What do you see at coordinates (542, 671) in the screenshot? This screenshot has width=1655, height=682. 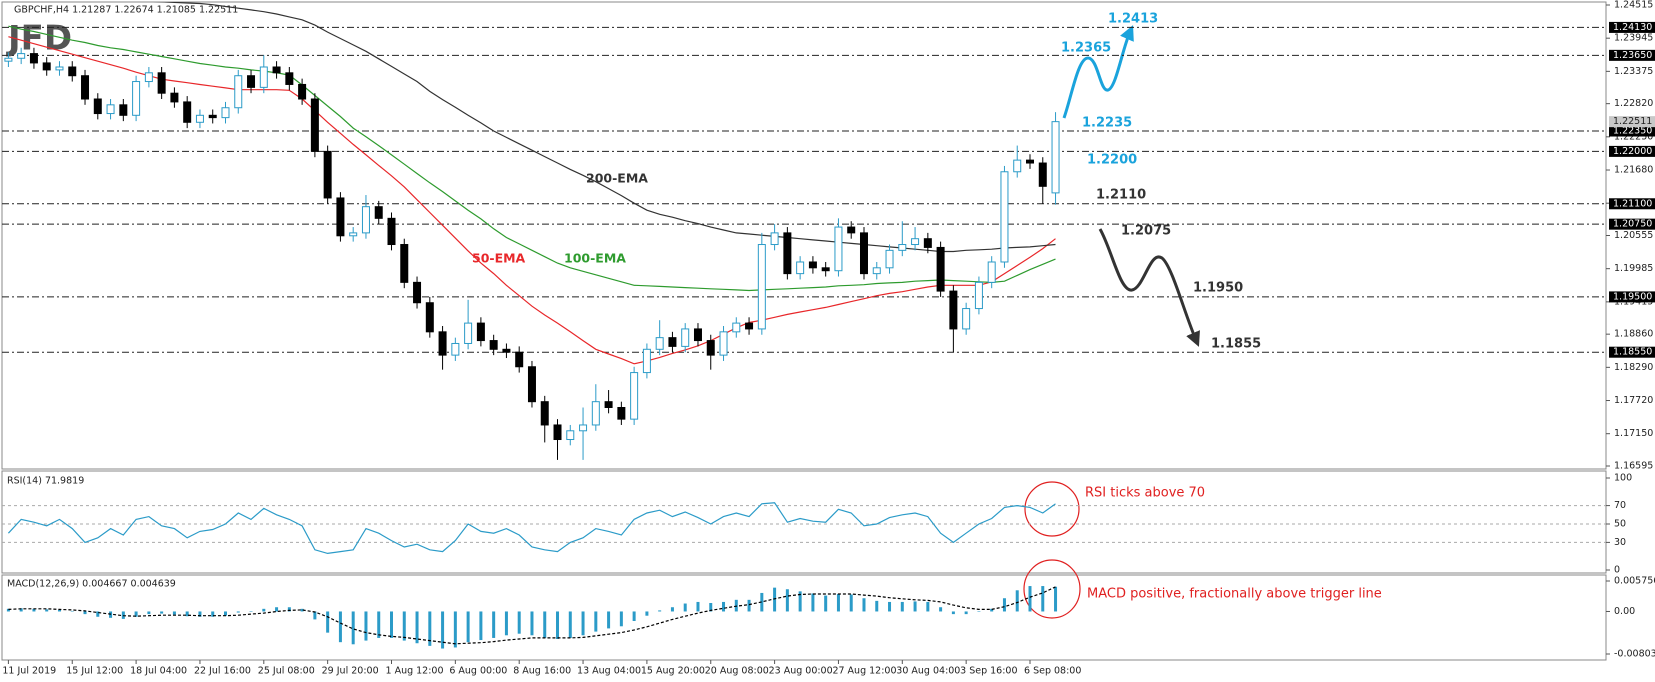 I see `x-tick-label: 8 Aug 16:00` at bounding box center [542, 671].